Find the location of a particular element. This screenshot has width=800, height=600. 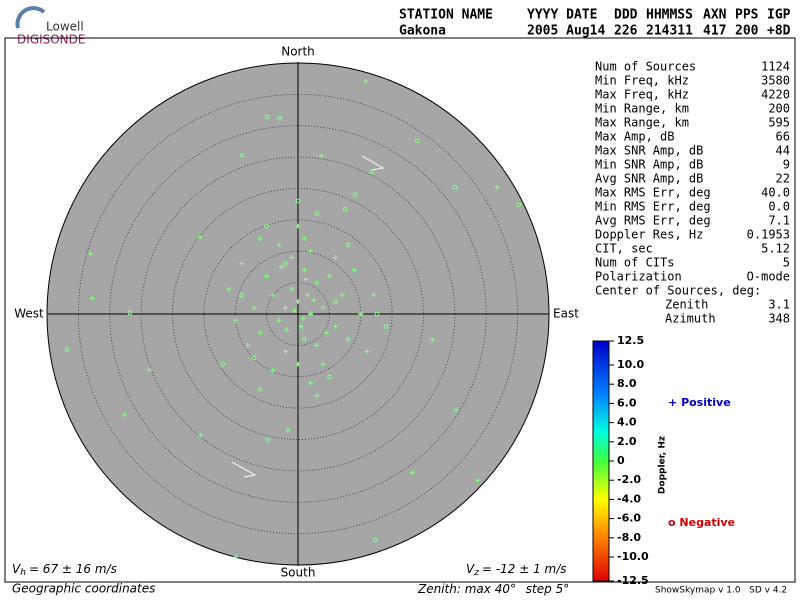

stat-value: 3.1 is located at coordinates (779, 305).